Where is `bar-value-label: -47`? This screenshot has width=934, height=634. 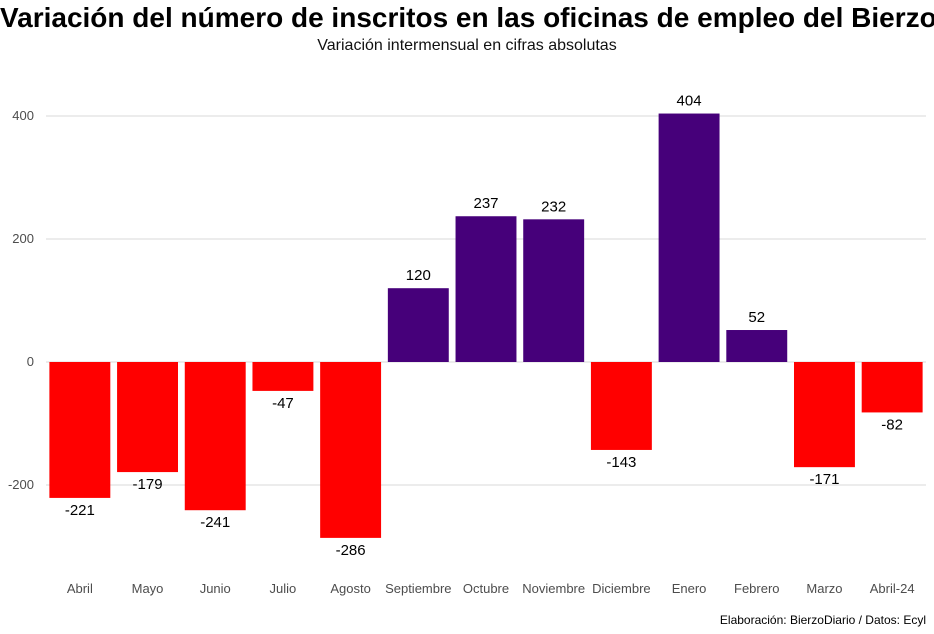
bar-value-label: -47 is located at coordinates (283, 403).